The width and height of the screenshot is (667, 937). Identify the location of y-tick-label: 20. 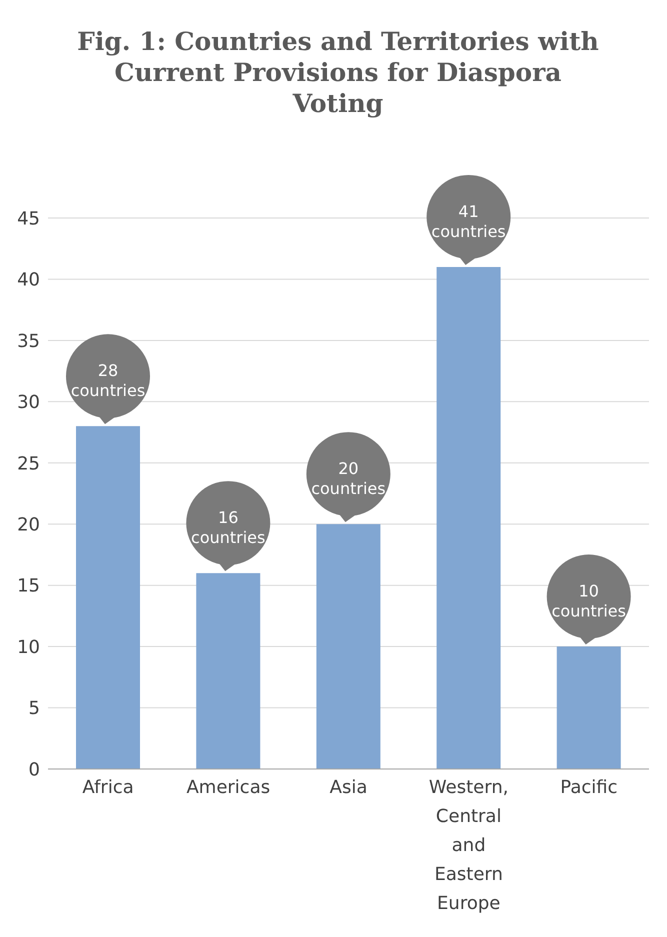
(28, 525).